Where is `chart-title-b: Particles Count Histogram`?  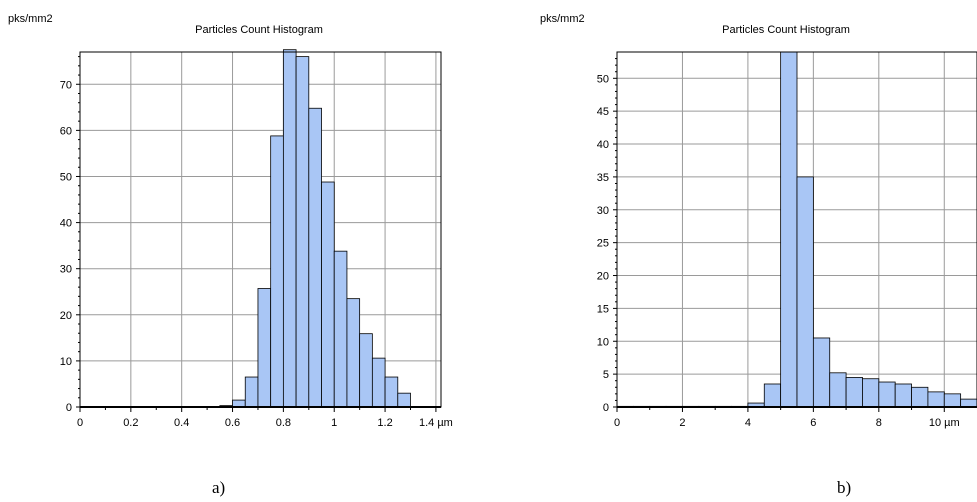
chart-title-b: Particles Count Histogram is located at coordinates (786, 30).